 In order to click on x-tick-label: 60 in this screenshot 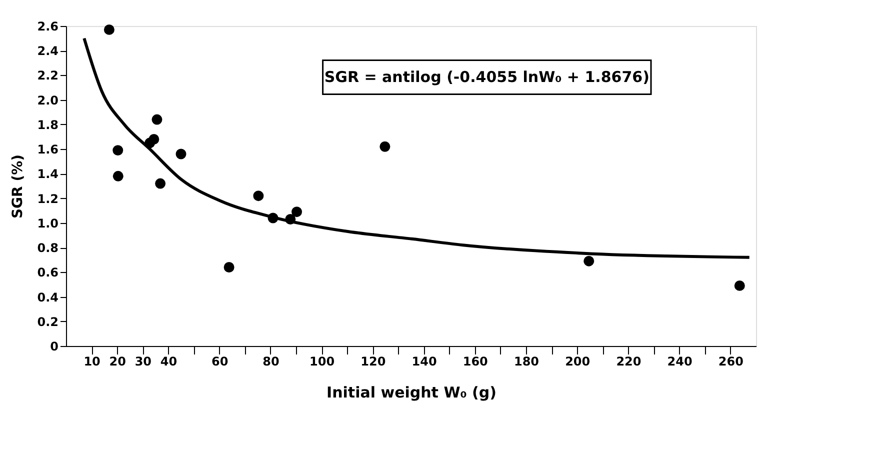, I will do `click(219, 361)`.